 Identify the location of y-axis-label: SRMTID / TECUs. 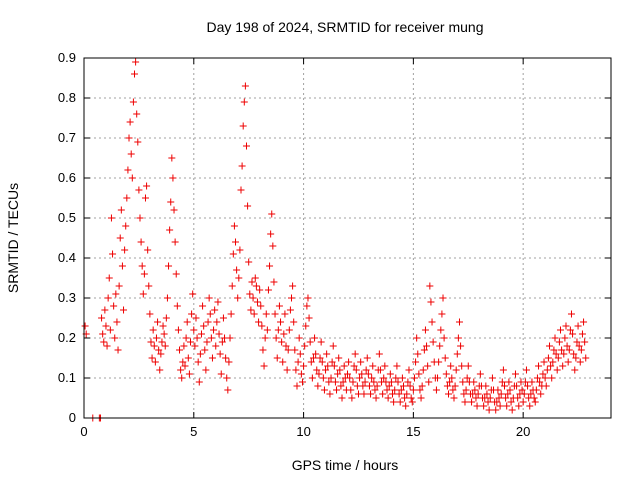
(13, 238).